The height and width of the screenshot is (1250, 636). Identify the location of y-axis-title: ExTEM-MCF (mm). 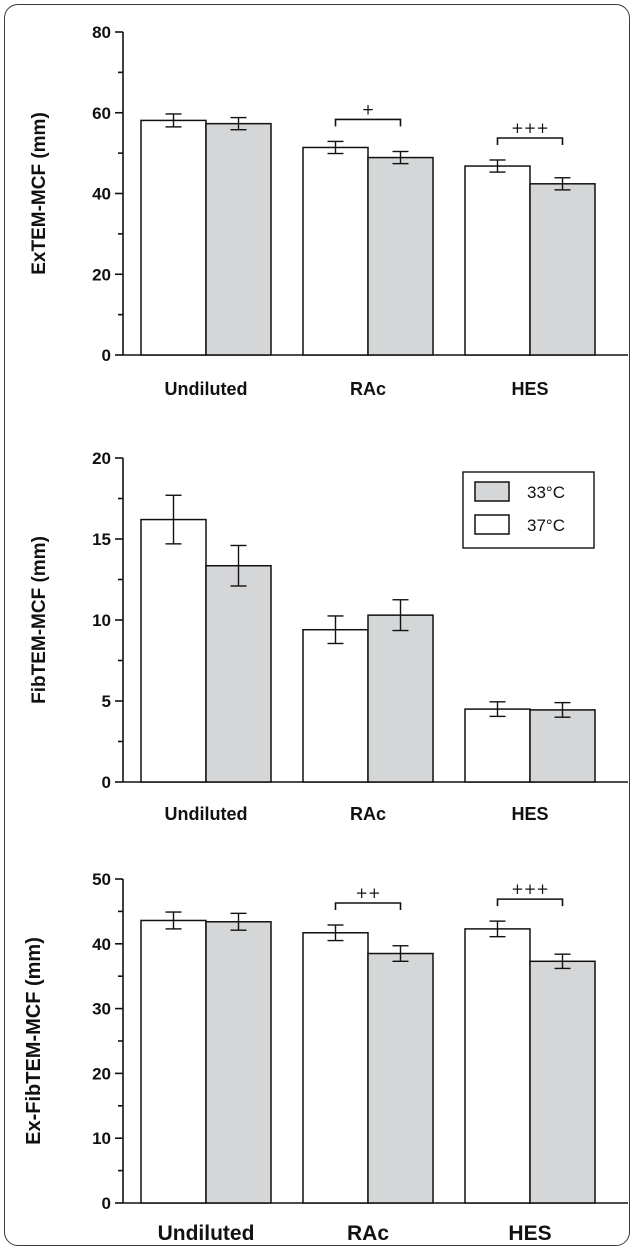
(39, 193).